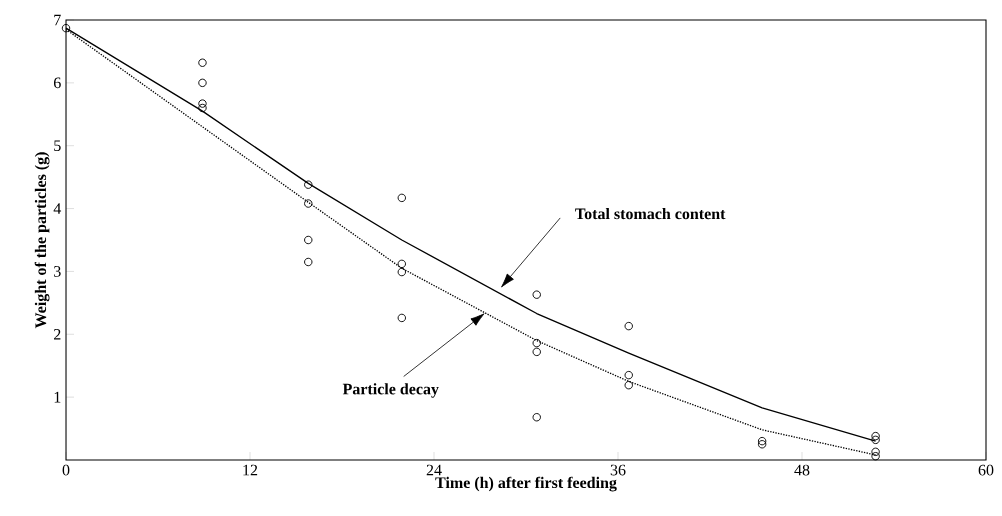  What do you see at coordinates (618, 470) in the screenshot?
I see `x-tick-label: 36` at bounding box center [618, 470].